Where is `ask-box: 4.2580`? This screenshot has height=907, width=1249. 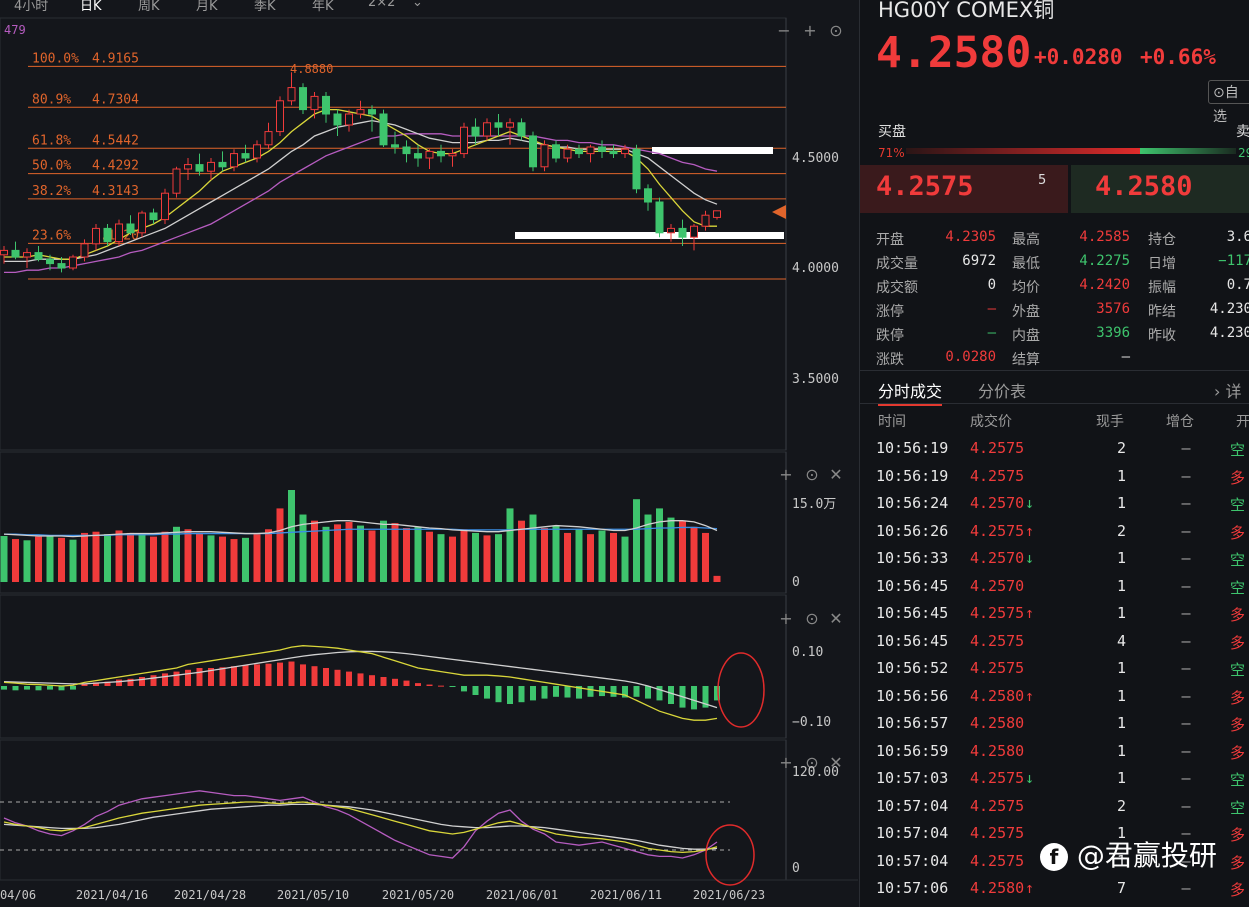 ask-box: 4.2580 is located at coordinates (1160, 189).